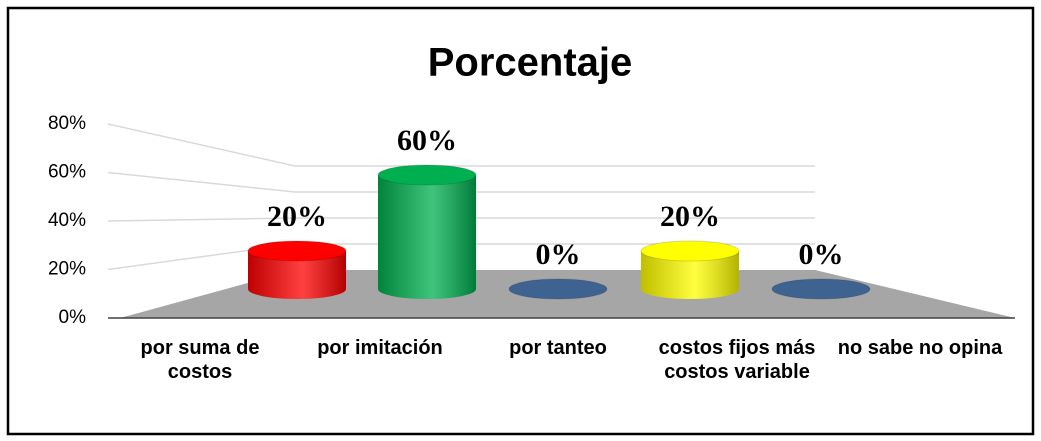 The height and width of the screenshot is (441, 1041). What do you see at coordinates (558, 348) in the screenshot?
I see `x-tick-label: por tanteo` at bounding box center [558, 348].